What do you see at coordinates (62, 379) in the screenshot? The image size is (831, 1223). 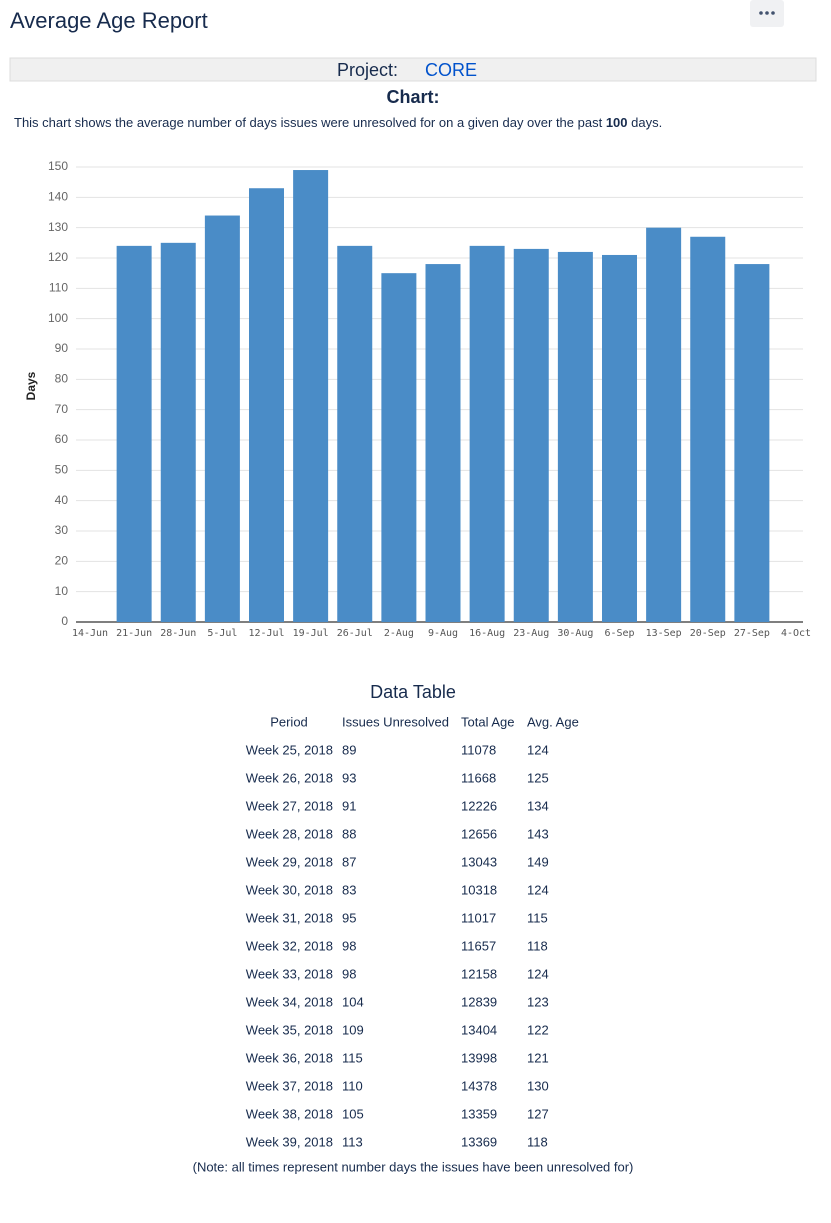 I see `y-tick-label: 80` at bounding box center [62, 379].